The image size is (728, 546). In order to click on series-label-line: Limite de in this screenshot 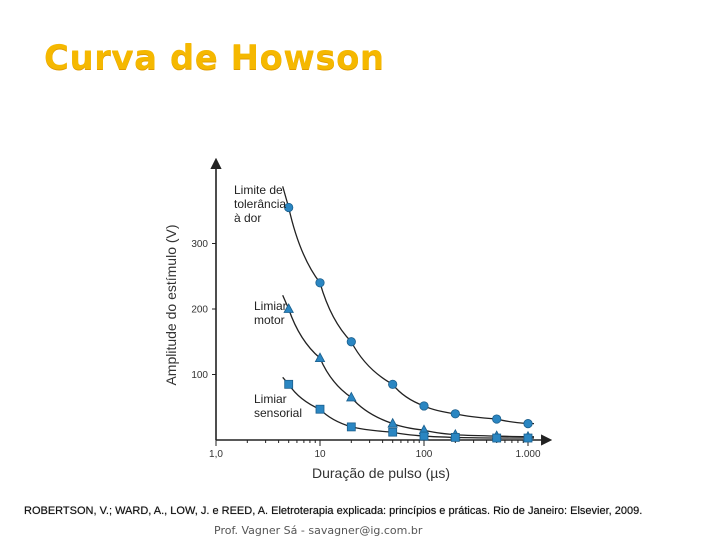, I will do `click(258, 190)`.